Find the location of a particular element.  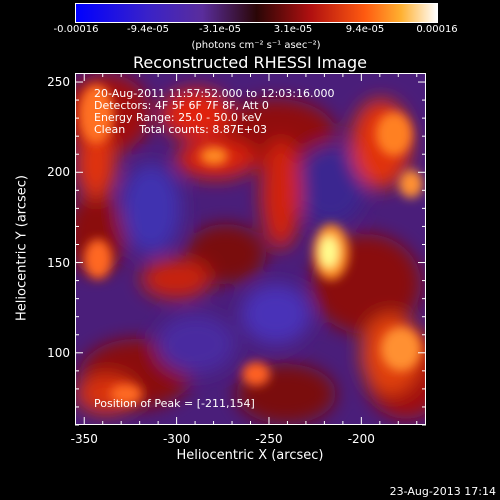

chart-title: Reconstructed RHESSI Image is located at coordinates (250, 62).